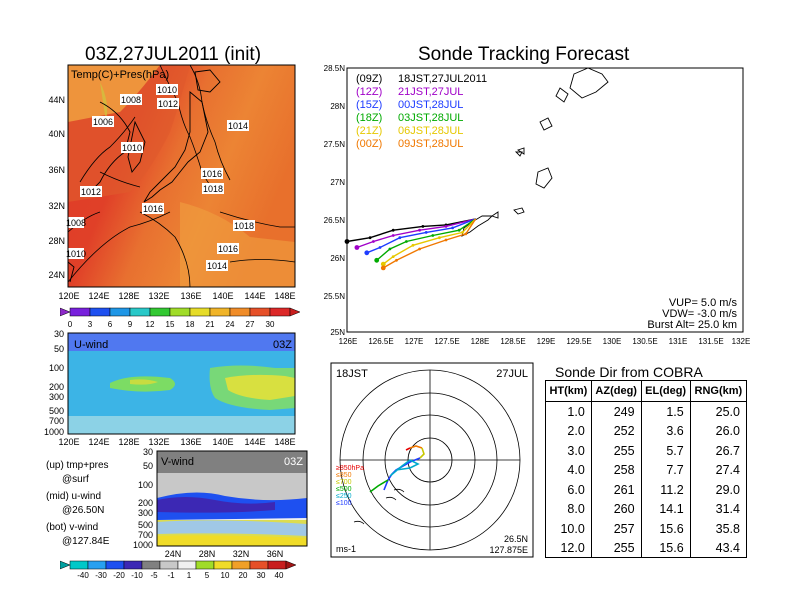 Image resolution: width=792 pixels, height=612 pixels. I want to click on u-p-tick-30: 30, so click(59, 334).